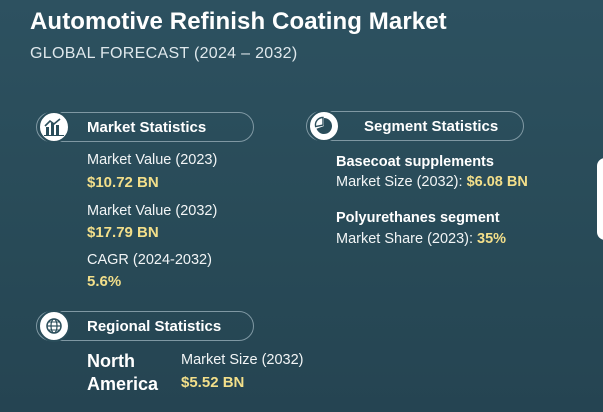 This screenshot has height=412, width=603. I want to click on region-name-line2: America, so click(123, 384).